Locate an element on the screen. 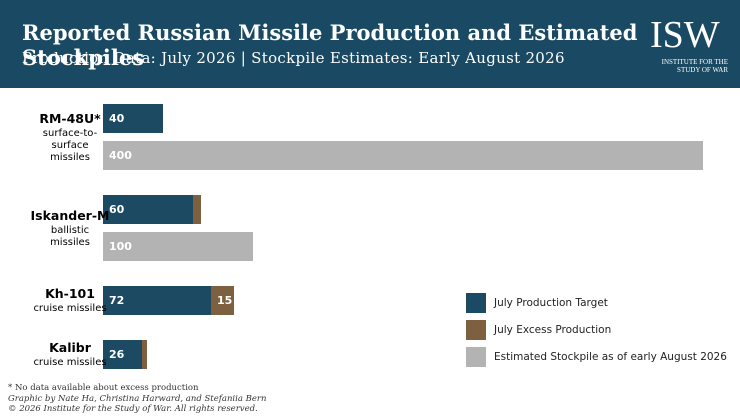 This screenshot has height=420, width=740. category-name: Iskander-M is located at coordinates (70, 215).